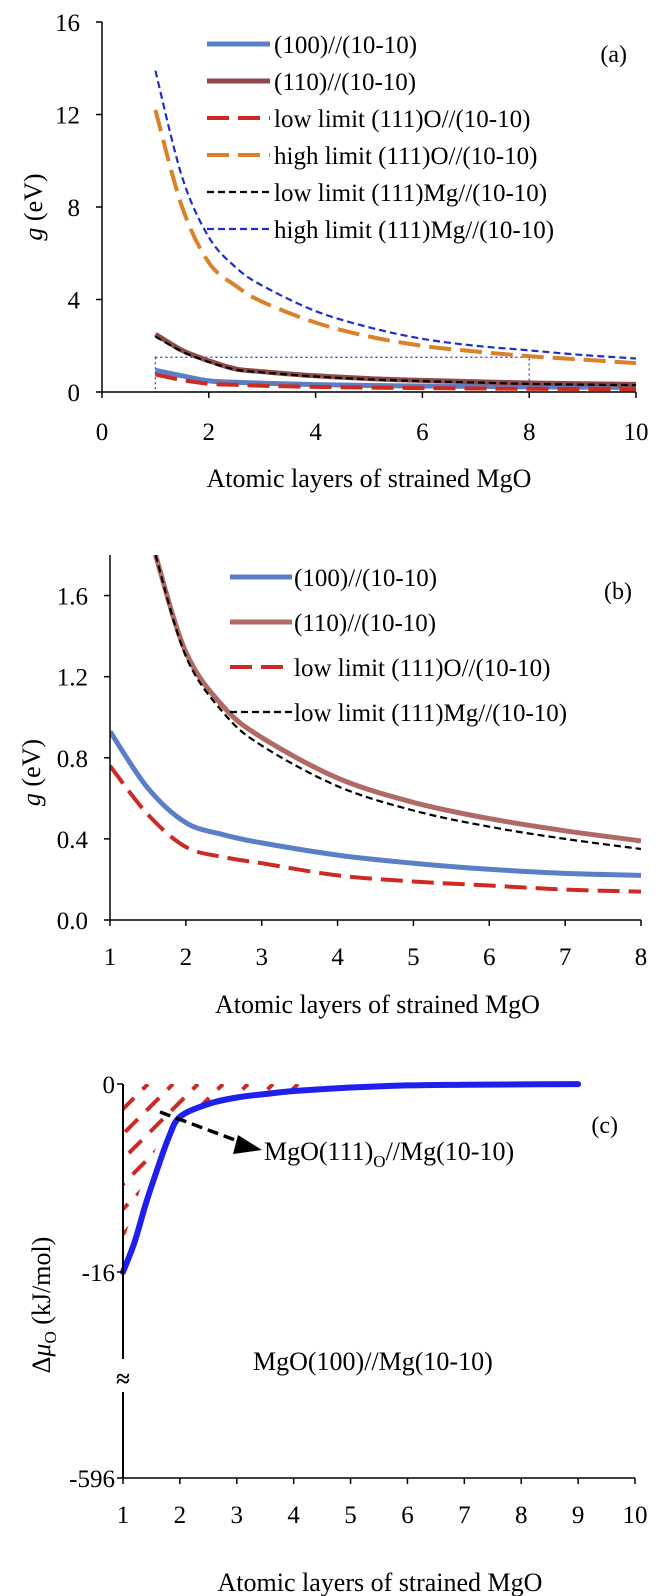 Image resolution: width=667 pixels, height=1596 pixels. Describe the element at coordinates (365, 623) in the screenshot. I see `legend-label-b-1: (110)//(10-10)` at that location.